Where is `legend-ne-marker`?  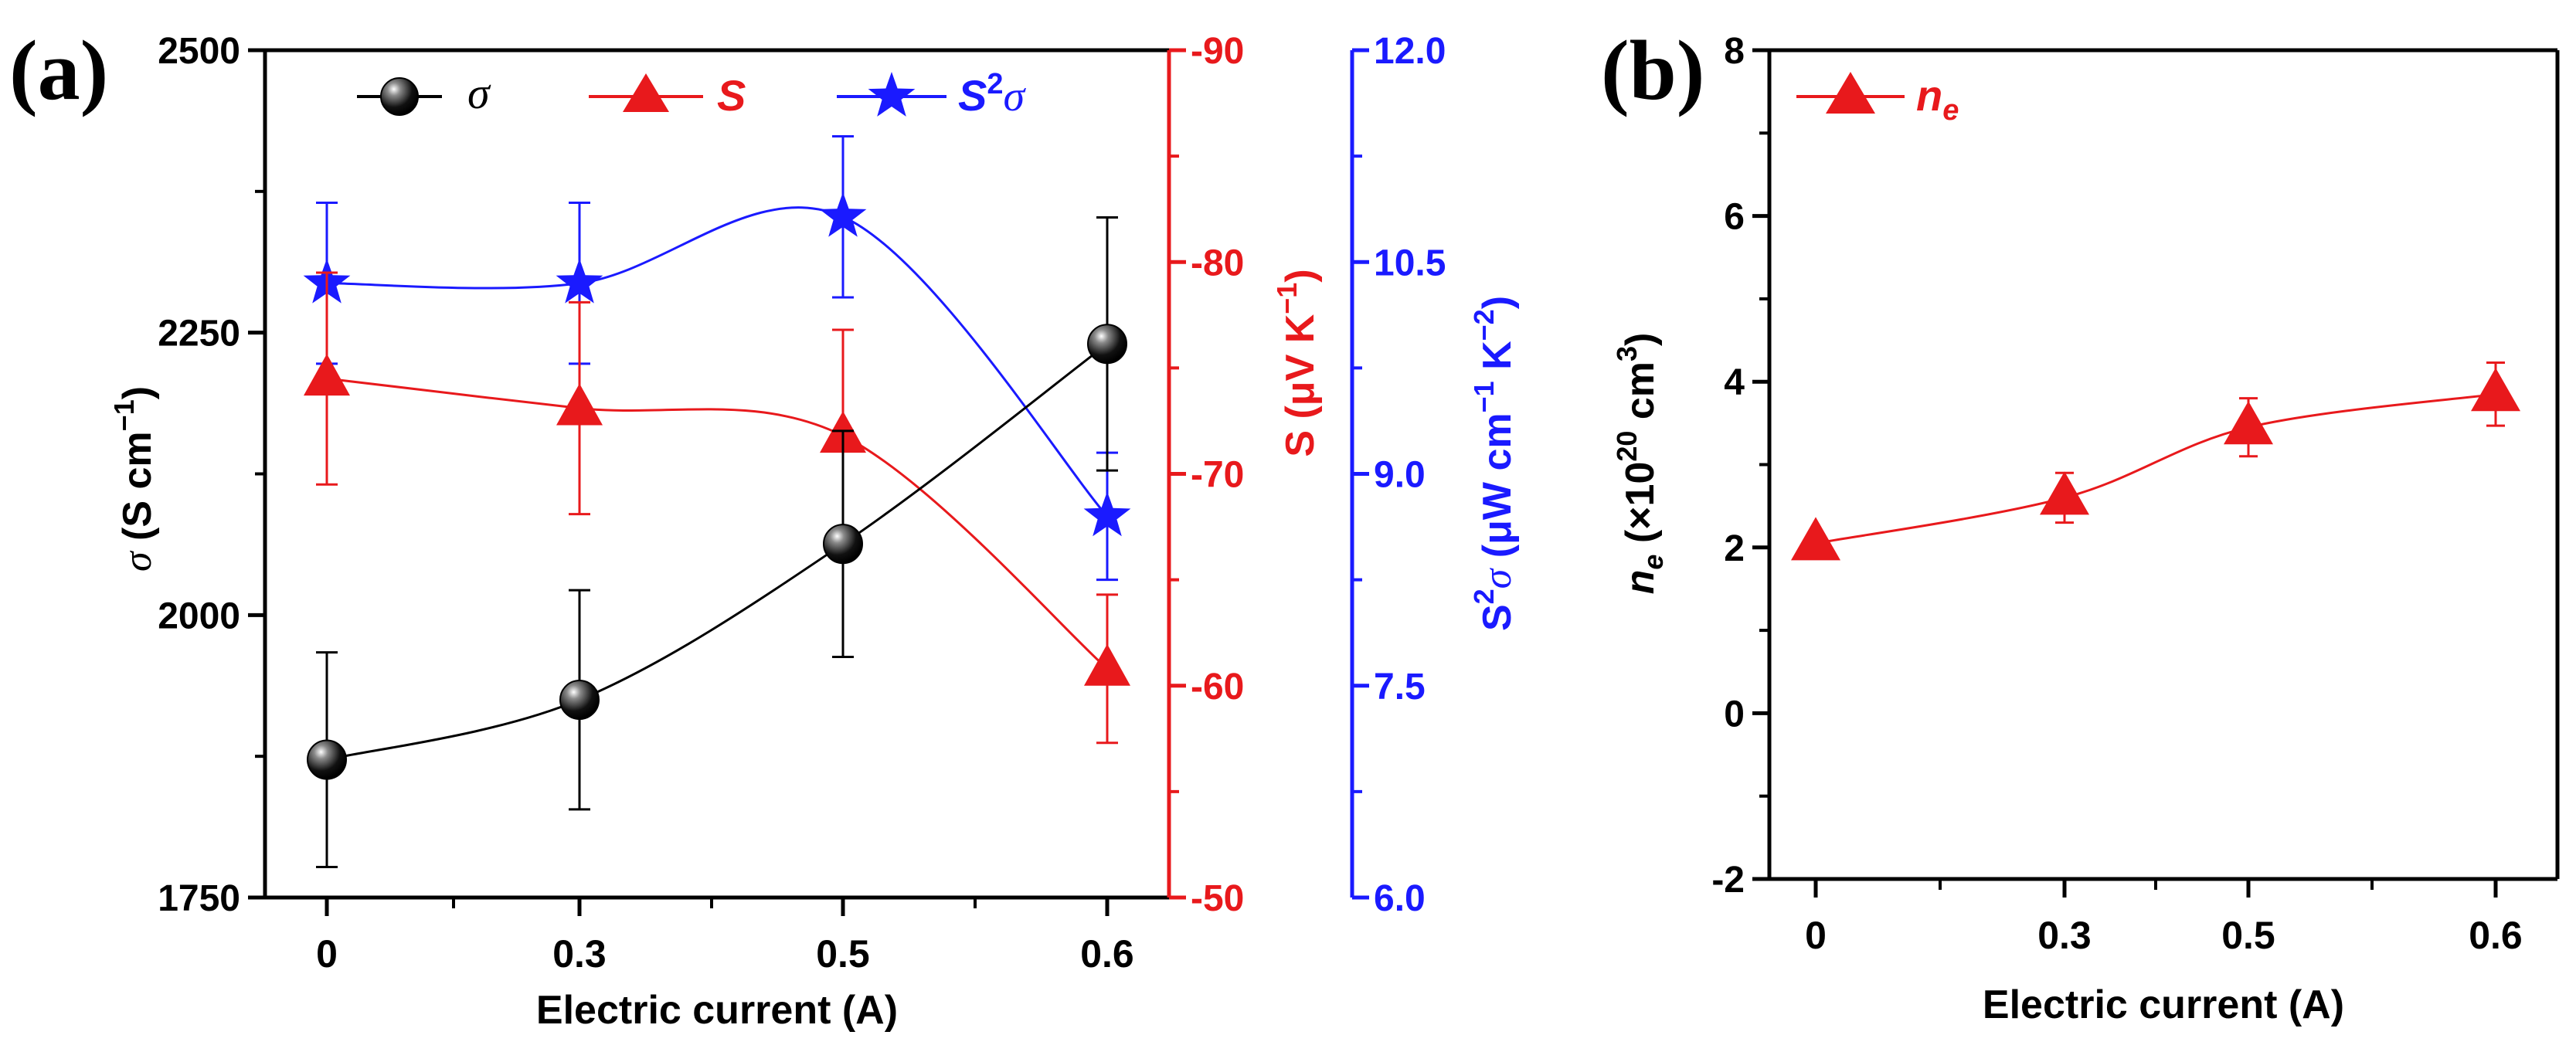
legend-ne-marker is located at coordinates (1850, 93).